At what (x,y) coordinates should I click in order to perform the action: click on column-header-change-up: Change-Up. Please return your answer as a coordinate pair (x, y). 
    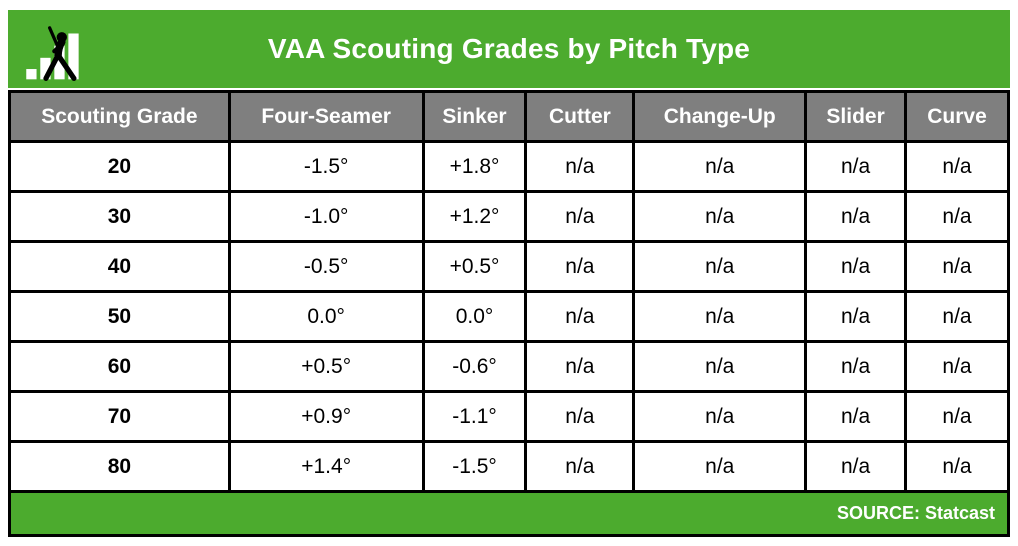
    Looking at the image, I should click on (720, 116).